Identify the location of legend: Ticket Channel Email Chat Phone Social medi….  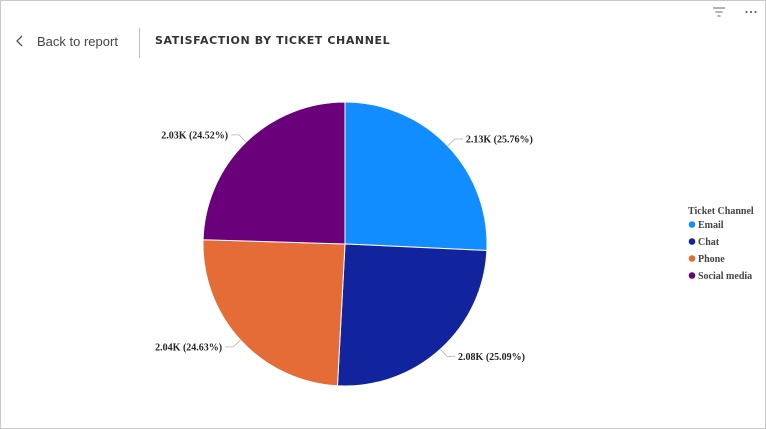
(721, 244).